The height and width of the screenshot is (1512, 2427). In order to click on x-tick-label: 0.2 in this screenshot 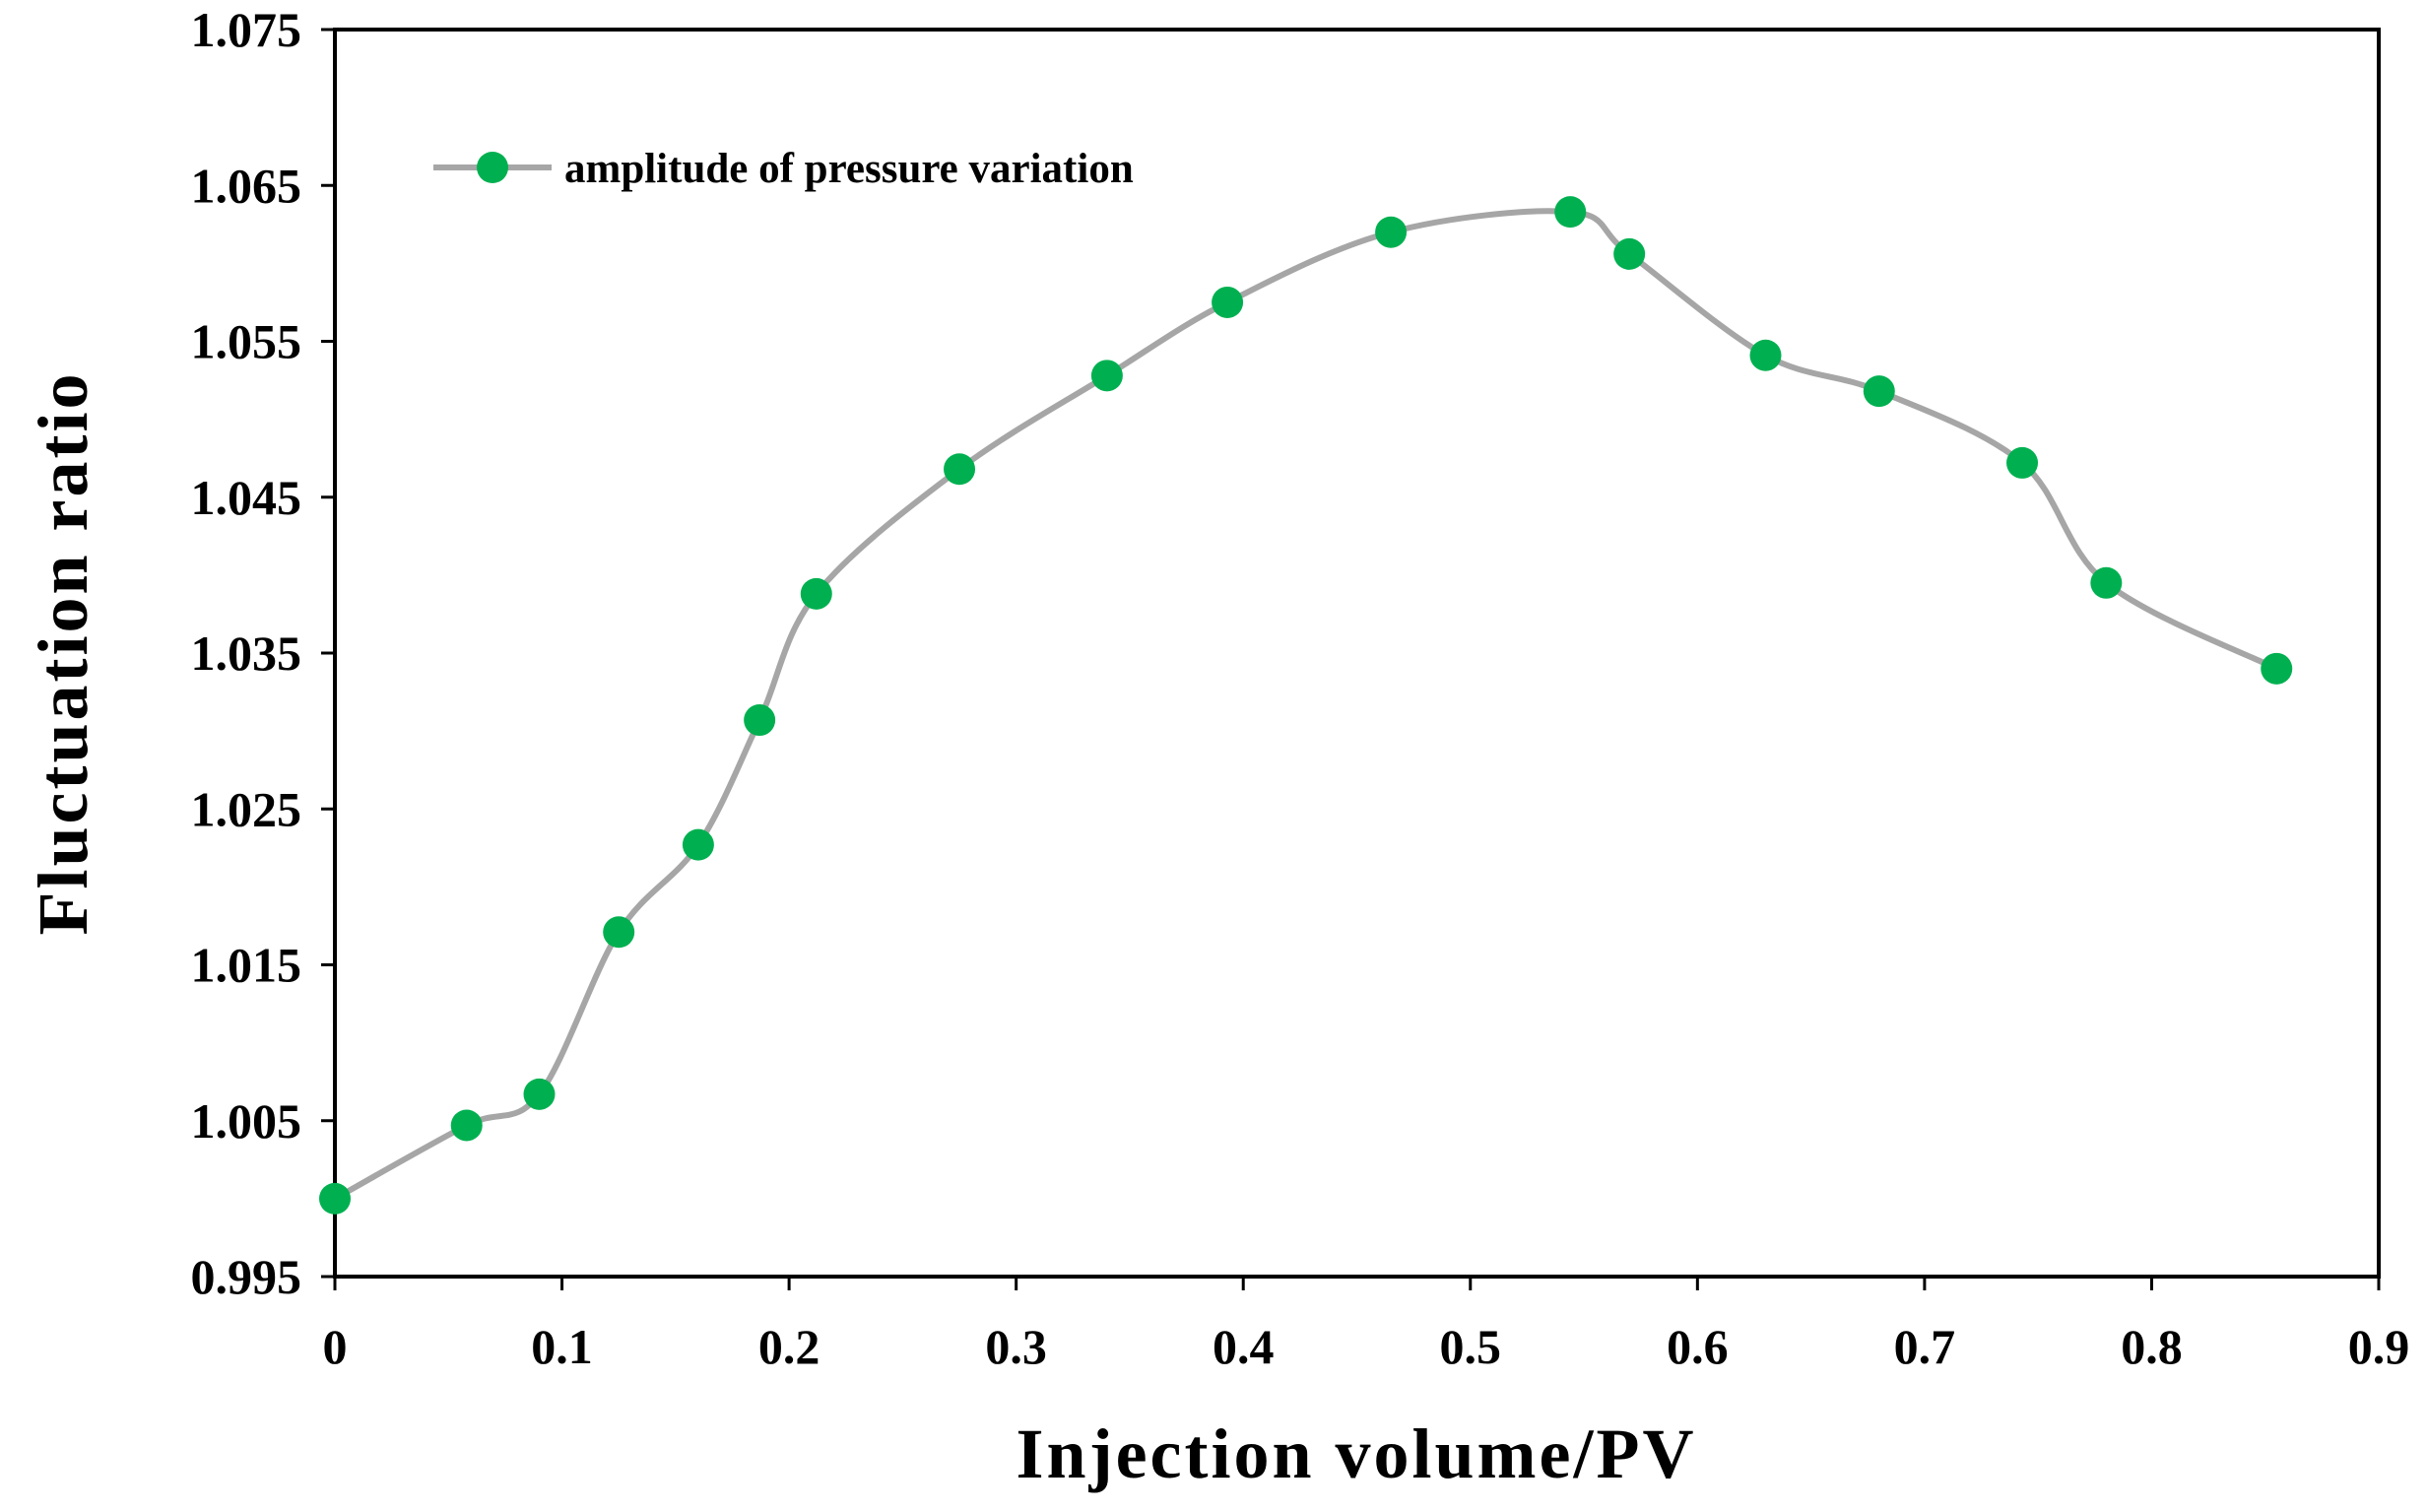, I will do `click(789, 1346)`.